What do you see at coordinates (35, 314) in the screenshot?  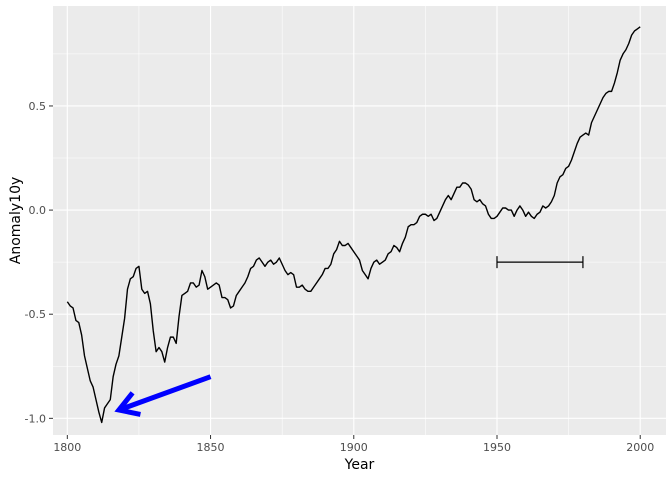 I see `y-tick-label: -0.5` at bounding box center [35, 314].